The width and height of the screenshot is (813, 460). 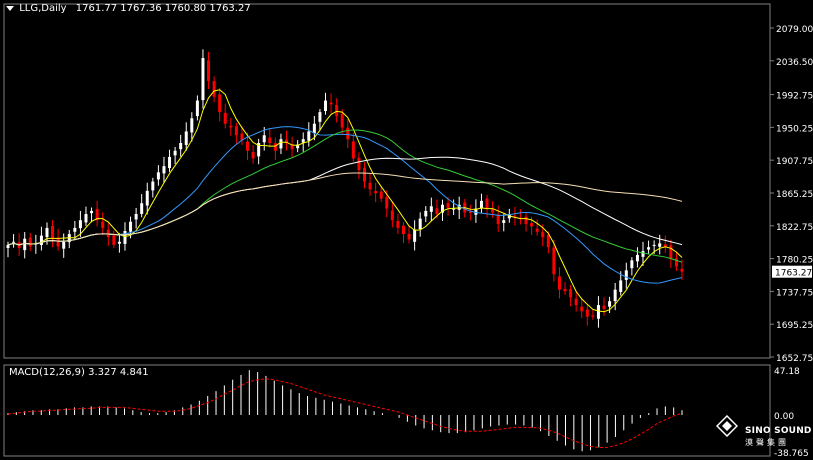 What do you see at coordinates (163, 8) in the screenshot?
I see `ohlc-label: 1761.77 1767.36 1760.80 1763.27` at bounding box center [163, 8].